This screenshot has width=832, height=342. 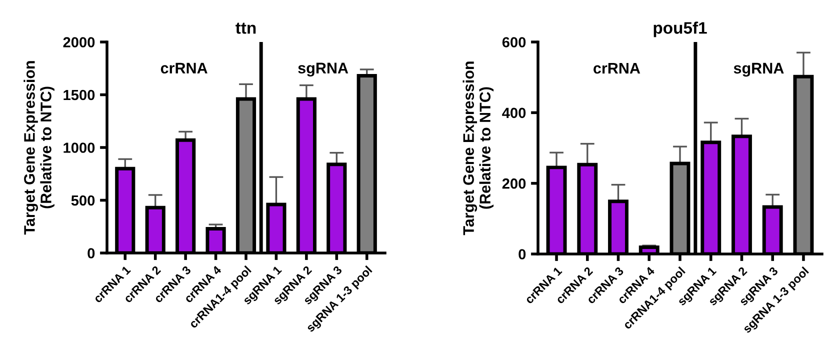 I want to click on y-tick-label: 1500, so click(x=79, y=95).